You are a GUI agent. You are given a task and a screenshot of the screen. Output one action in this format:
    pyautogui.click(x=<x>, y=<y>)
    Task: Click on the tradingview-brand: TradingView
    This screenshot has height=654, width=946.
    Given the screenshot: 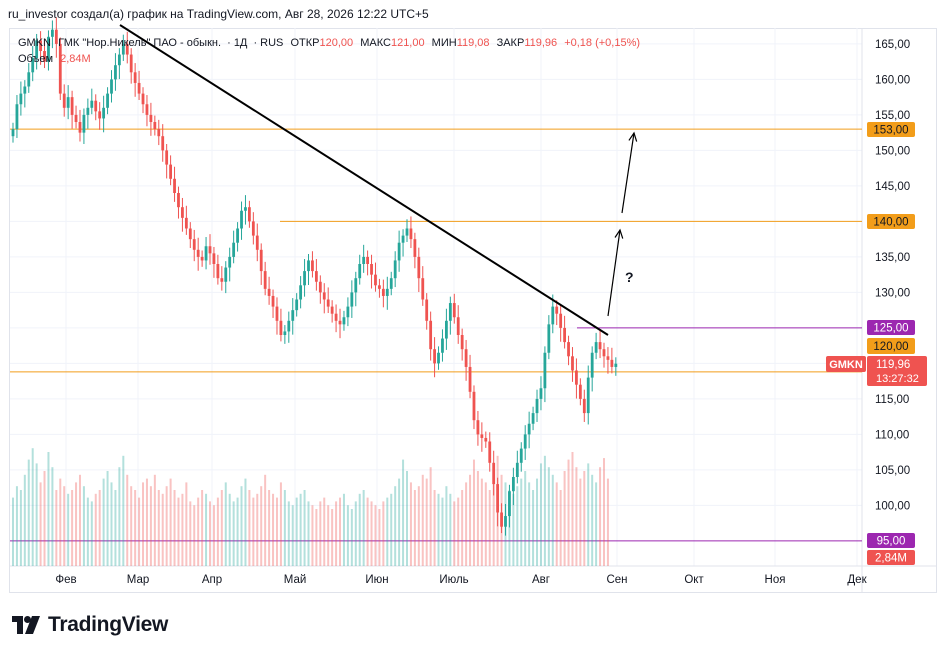 What is the action you would take?
    pyautogui.click(x=108, y=624)
    